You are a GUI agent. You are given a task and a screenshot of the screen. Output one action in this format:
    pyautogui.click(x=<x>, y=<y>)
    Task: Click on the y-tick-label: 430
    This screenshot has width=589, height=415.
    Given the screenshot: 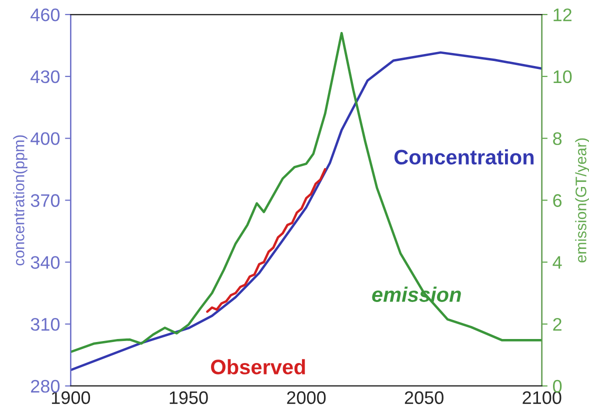 What is the action you would take?
    pyautogui.click(x=45, y=77)
    